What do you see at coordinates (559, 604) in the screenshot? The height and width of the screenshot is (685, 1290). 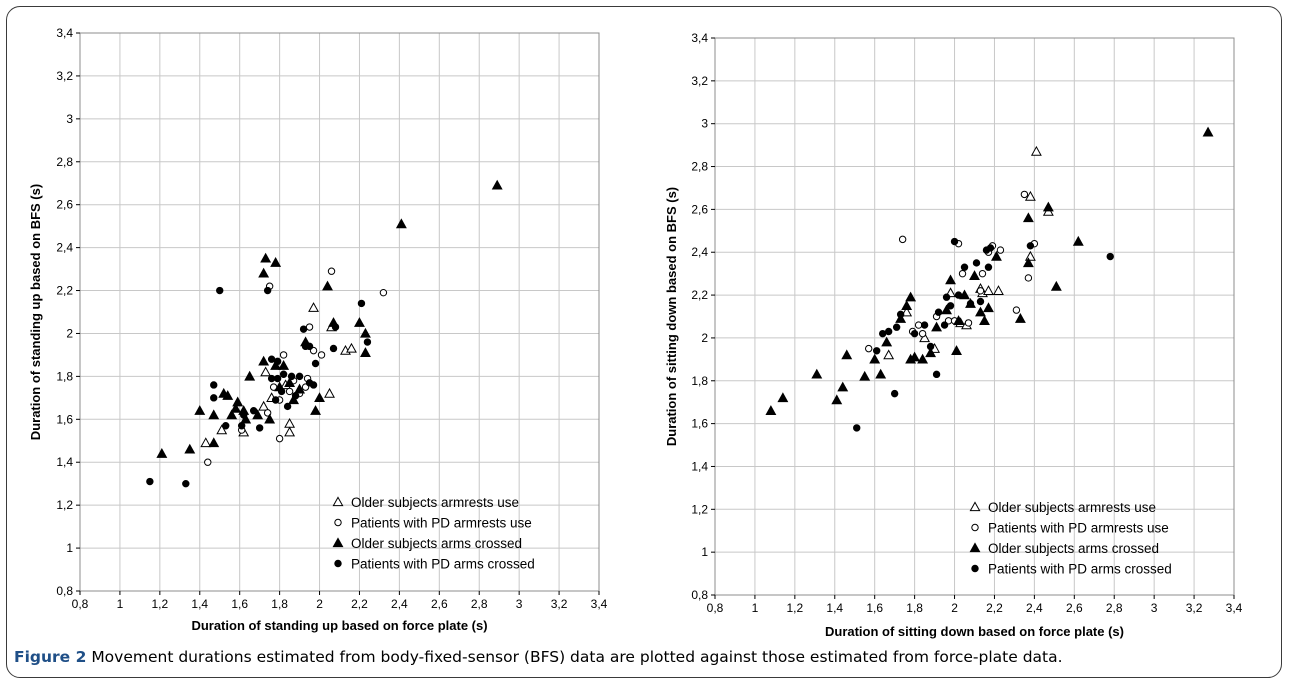 I see `x-tick-label: 3,2` at bounding box center [559, 604].